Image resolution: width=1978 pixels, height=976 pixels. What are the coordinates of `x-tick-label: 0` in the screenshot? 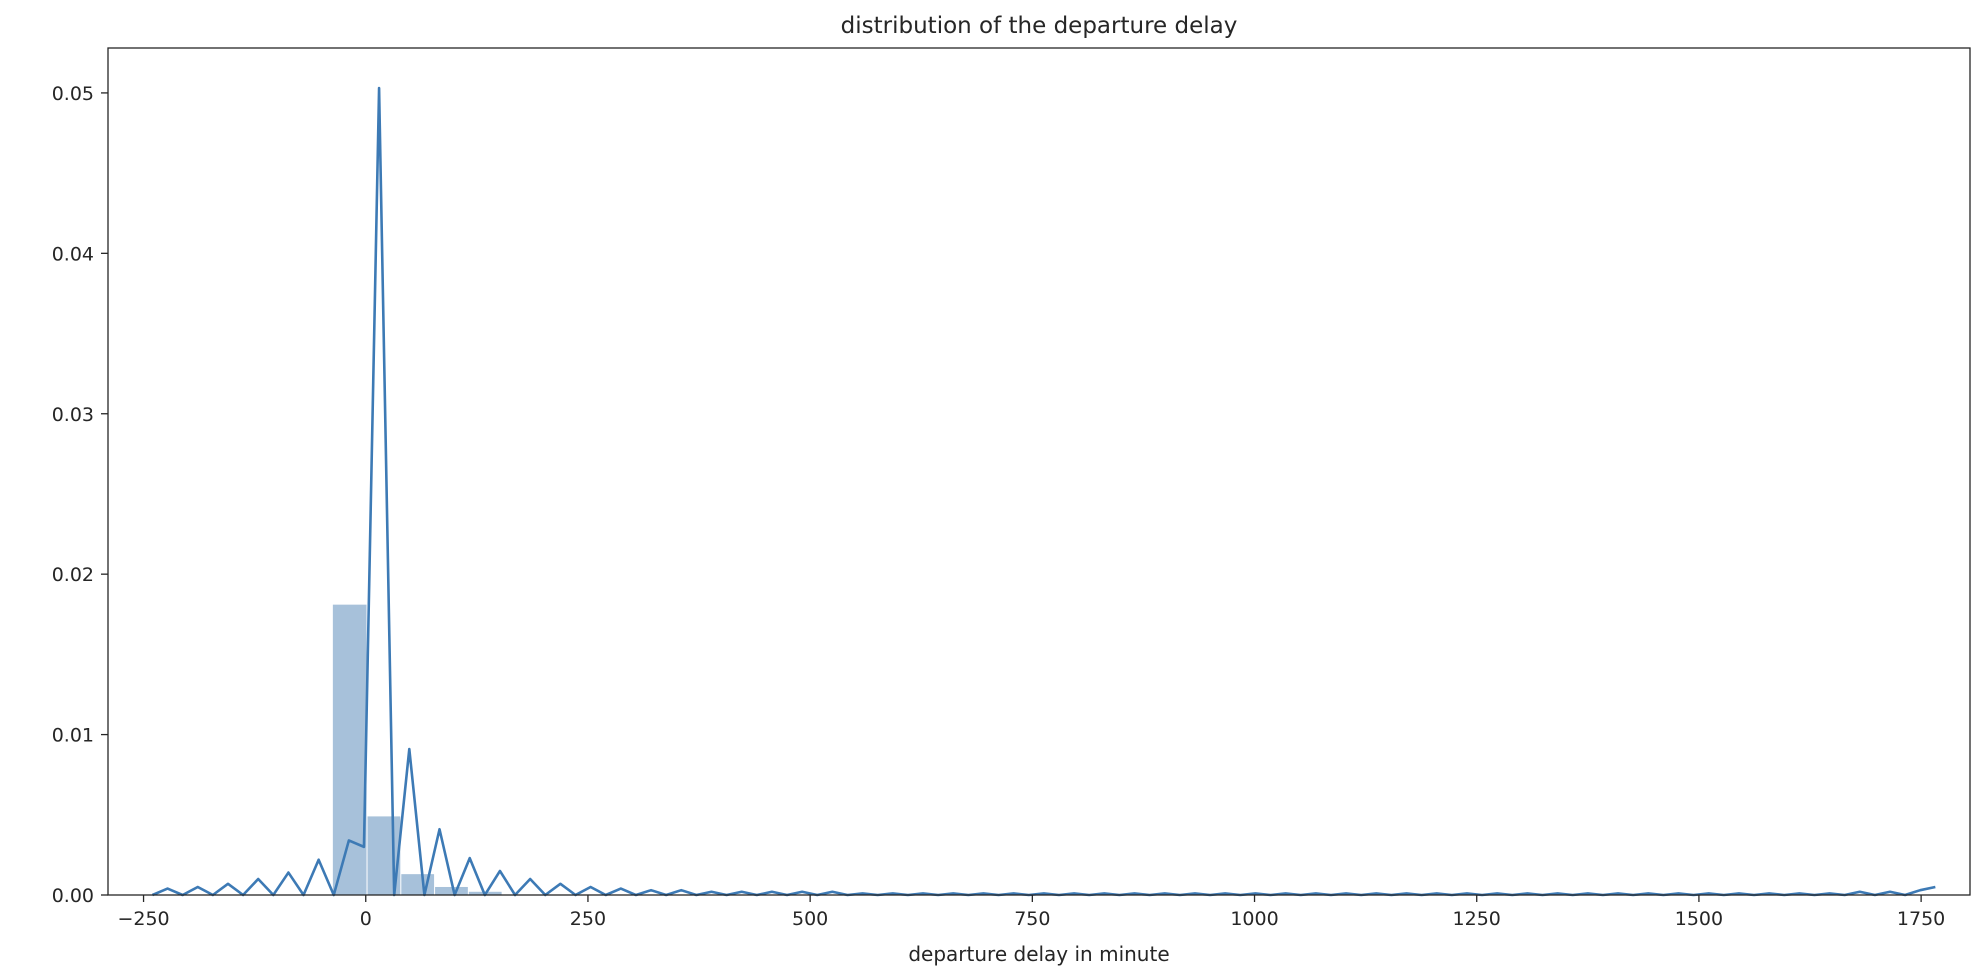 It's located at (366, 919).